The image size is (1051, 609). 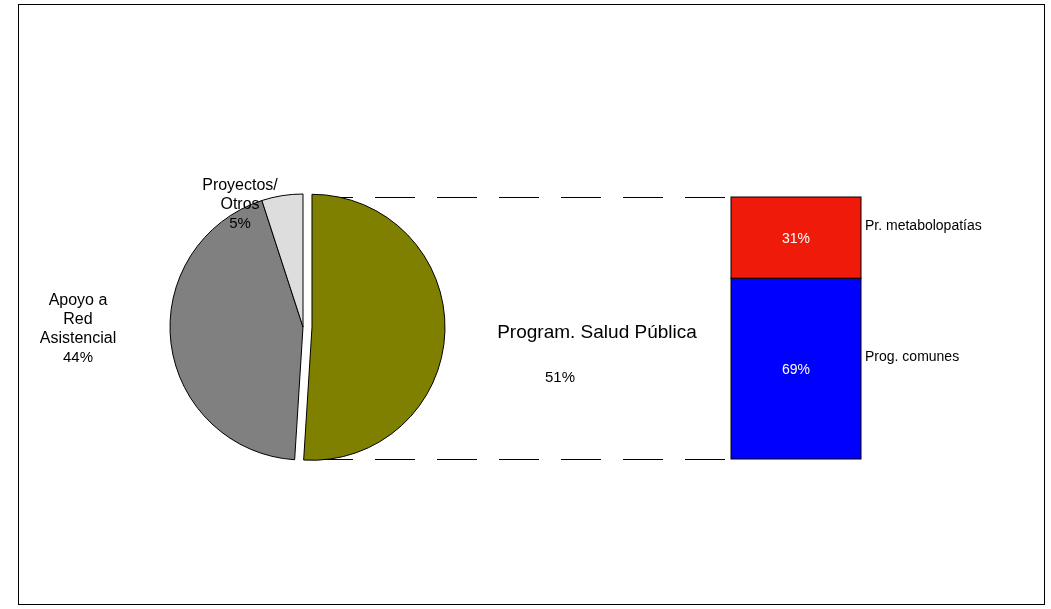 I want to click on data-label: 69%, so click(x=796, y=368).